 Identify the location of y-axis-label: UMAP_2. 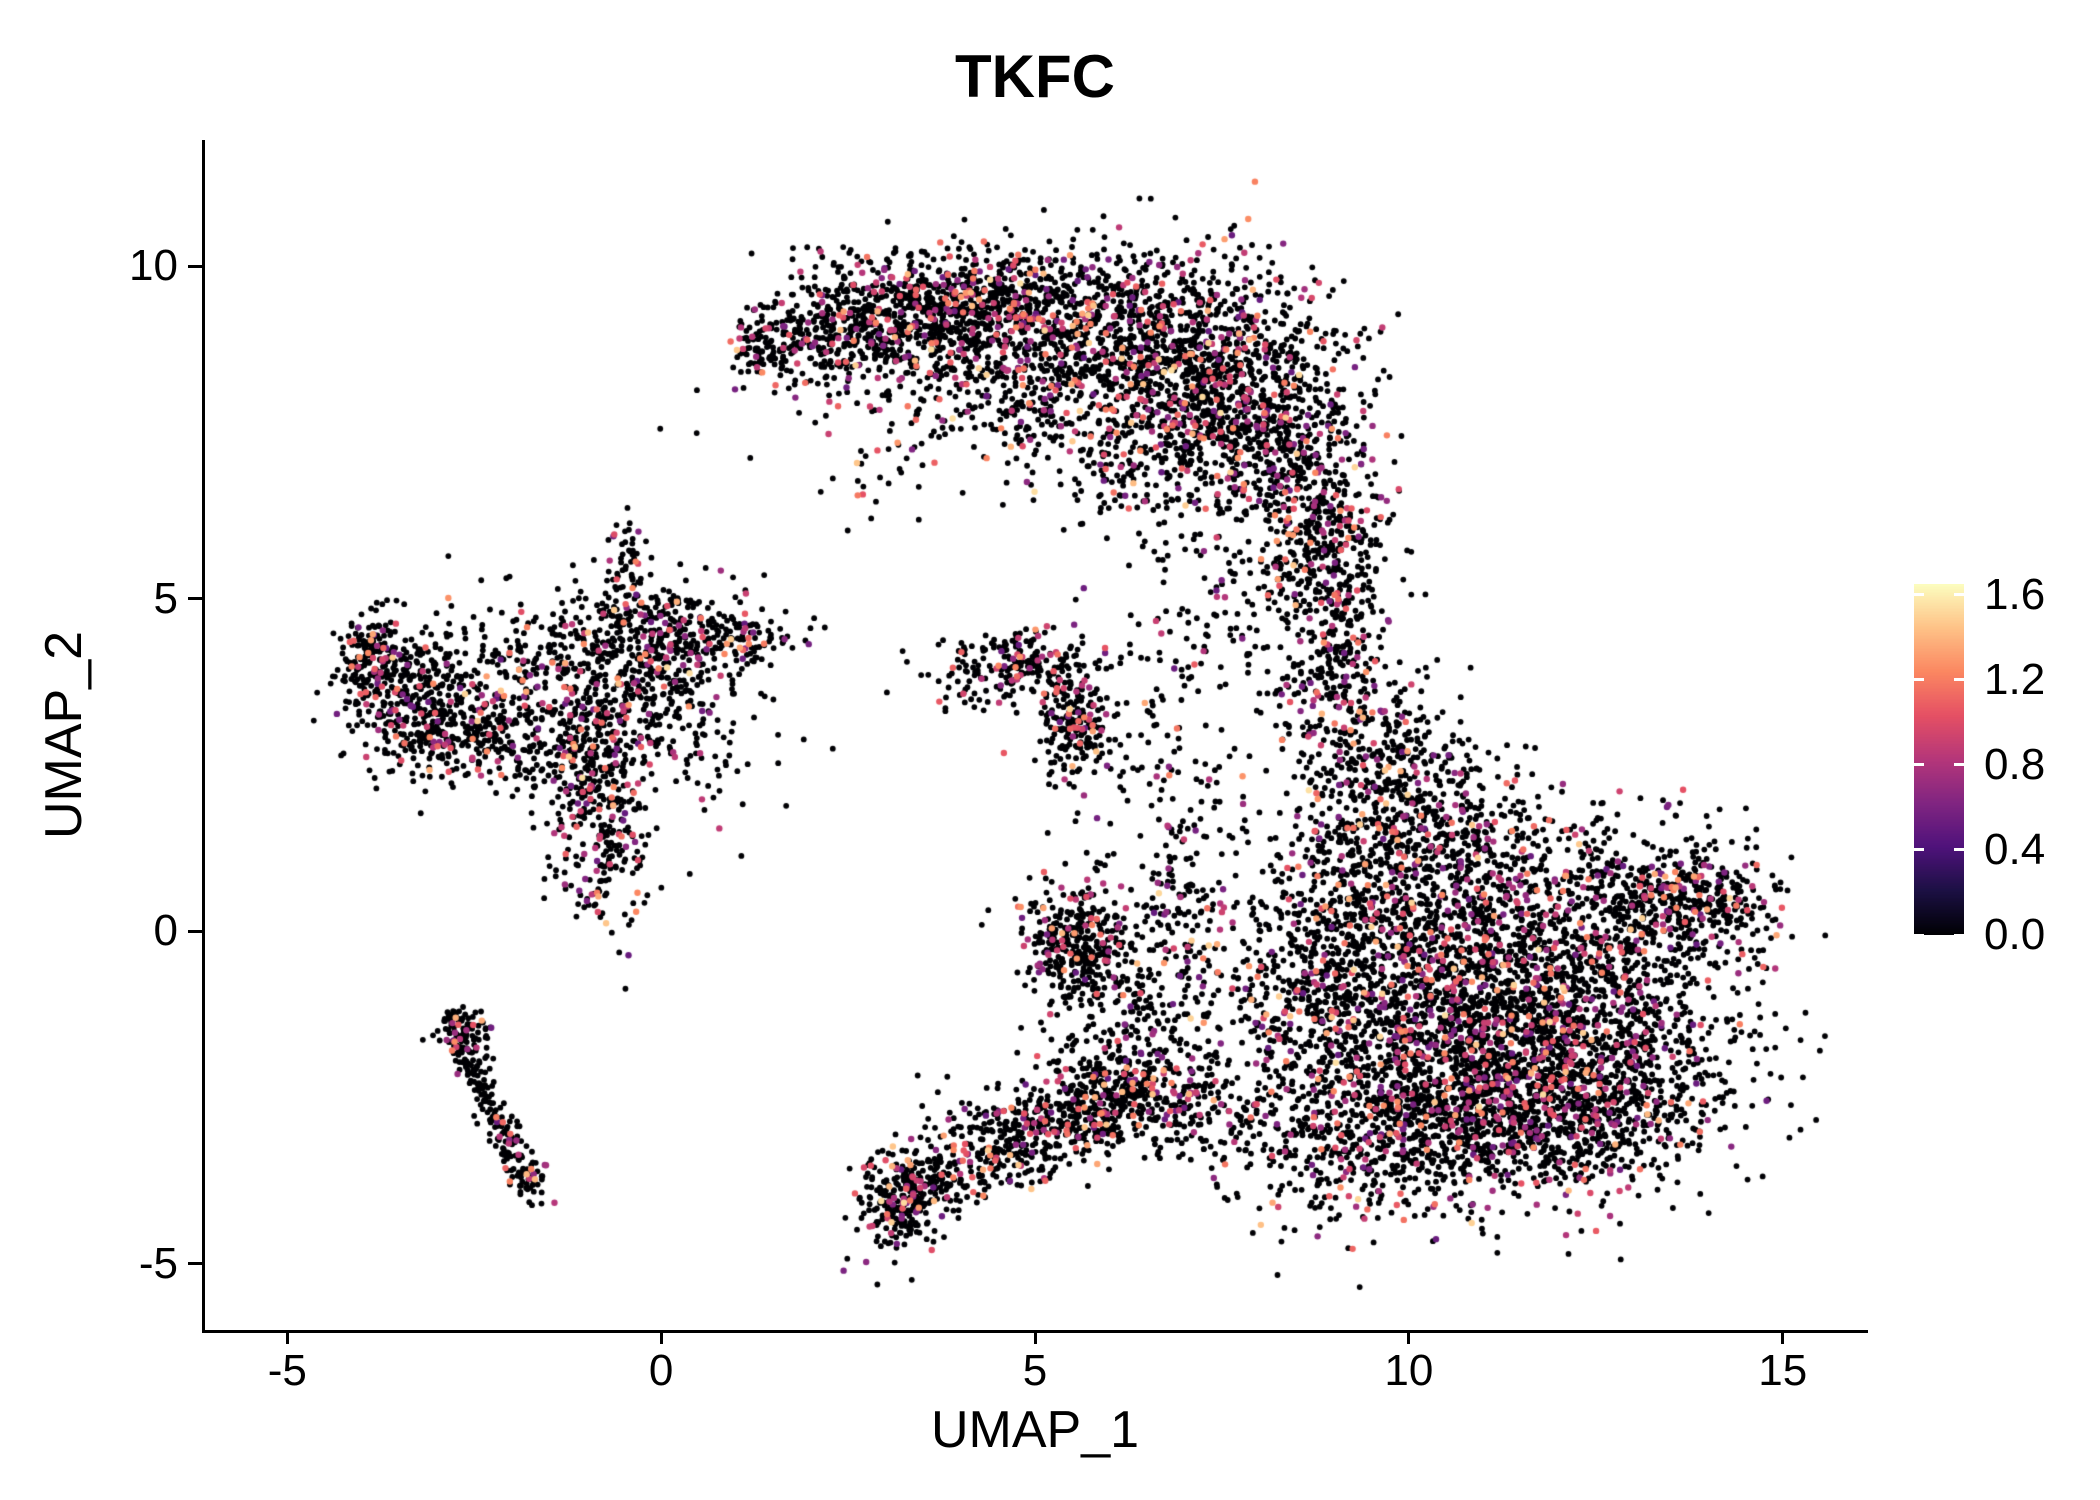
(64, 735).